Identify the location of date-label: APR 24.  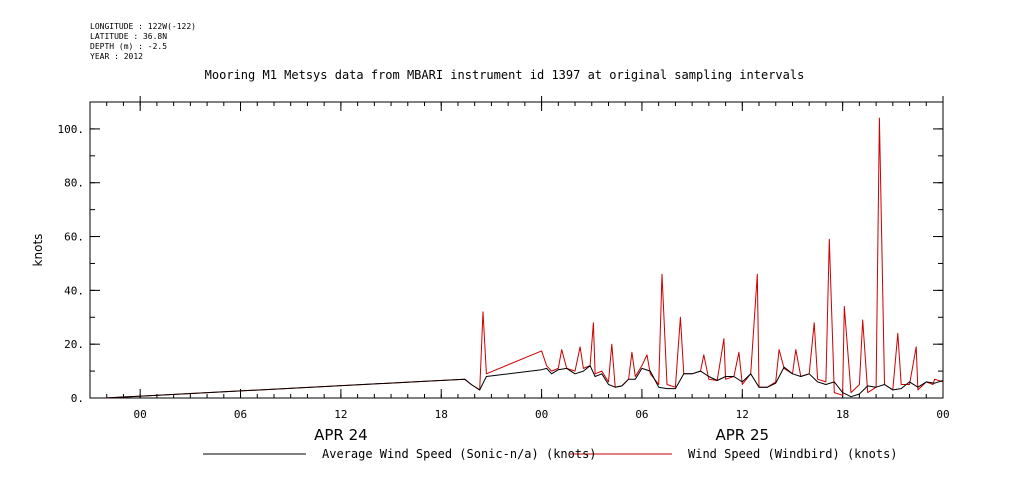
(341, 435).